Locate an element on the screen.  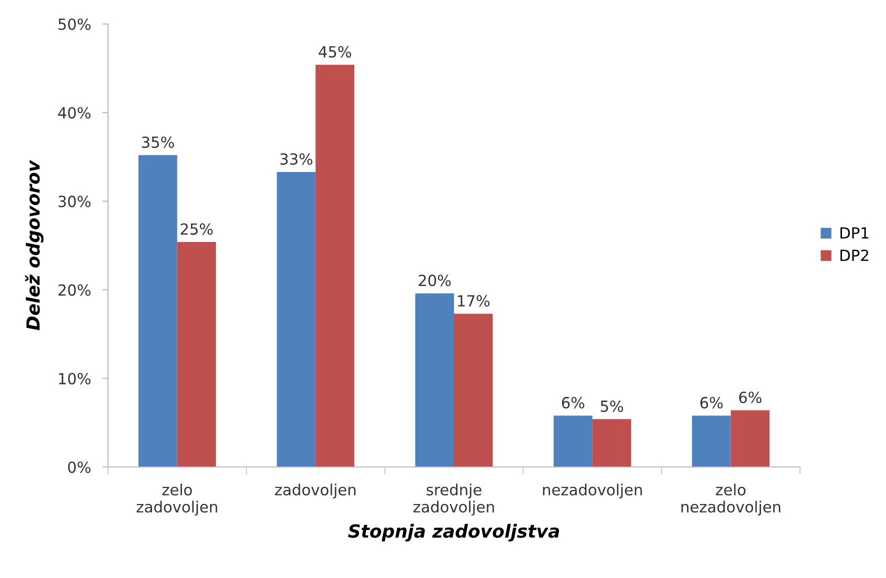
data-label: 33% is located at coordinates (296, 159).